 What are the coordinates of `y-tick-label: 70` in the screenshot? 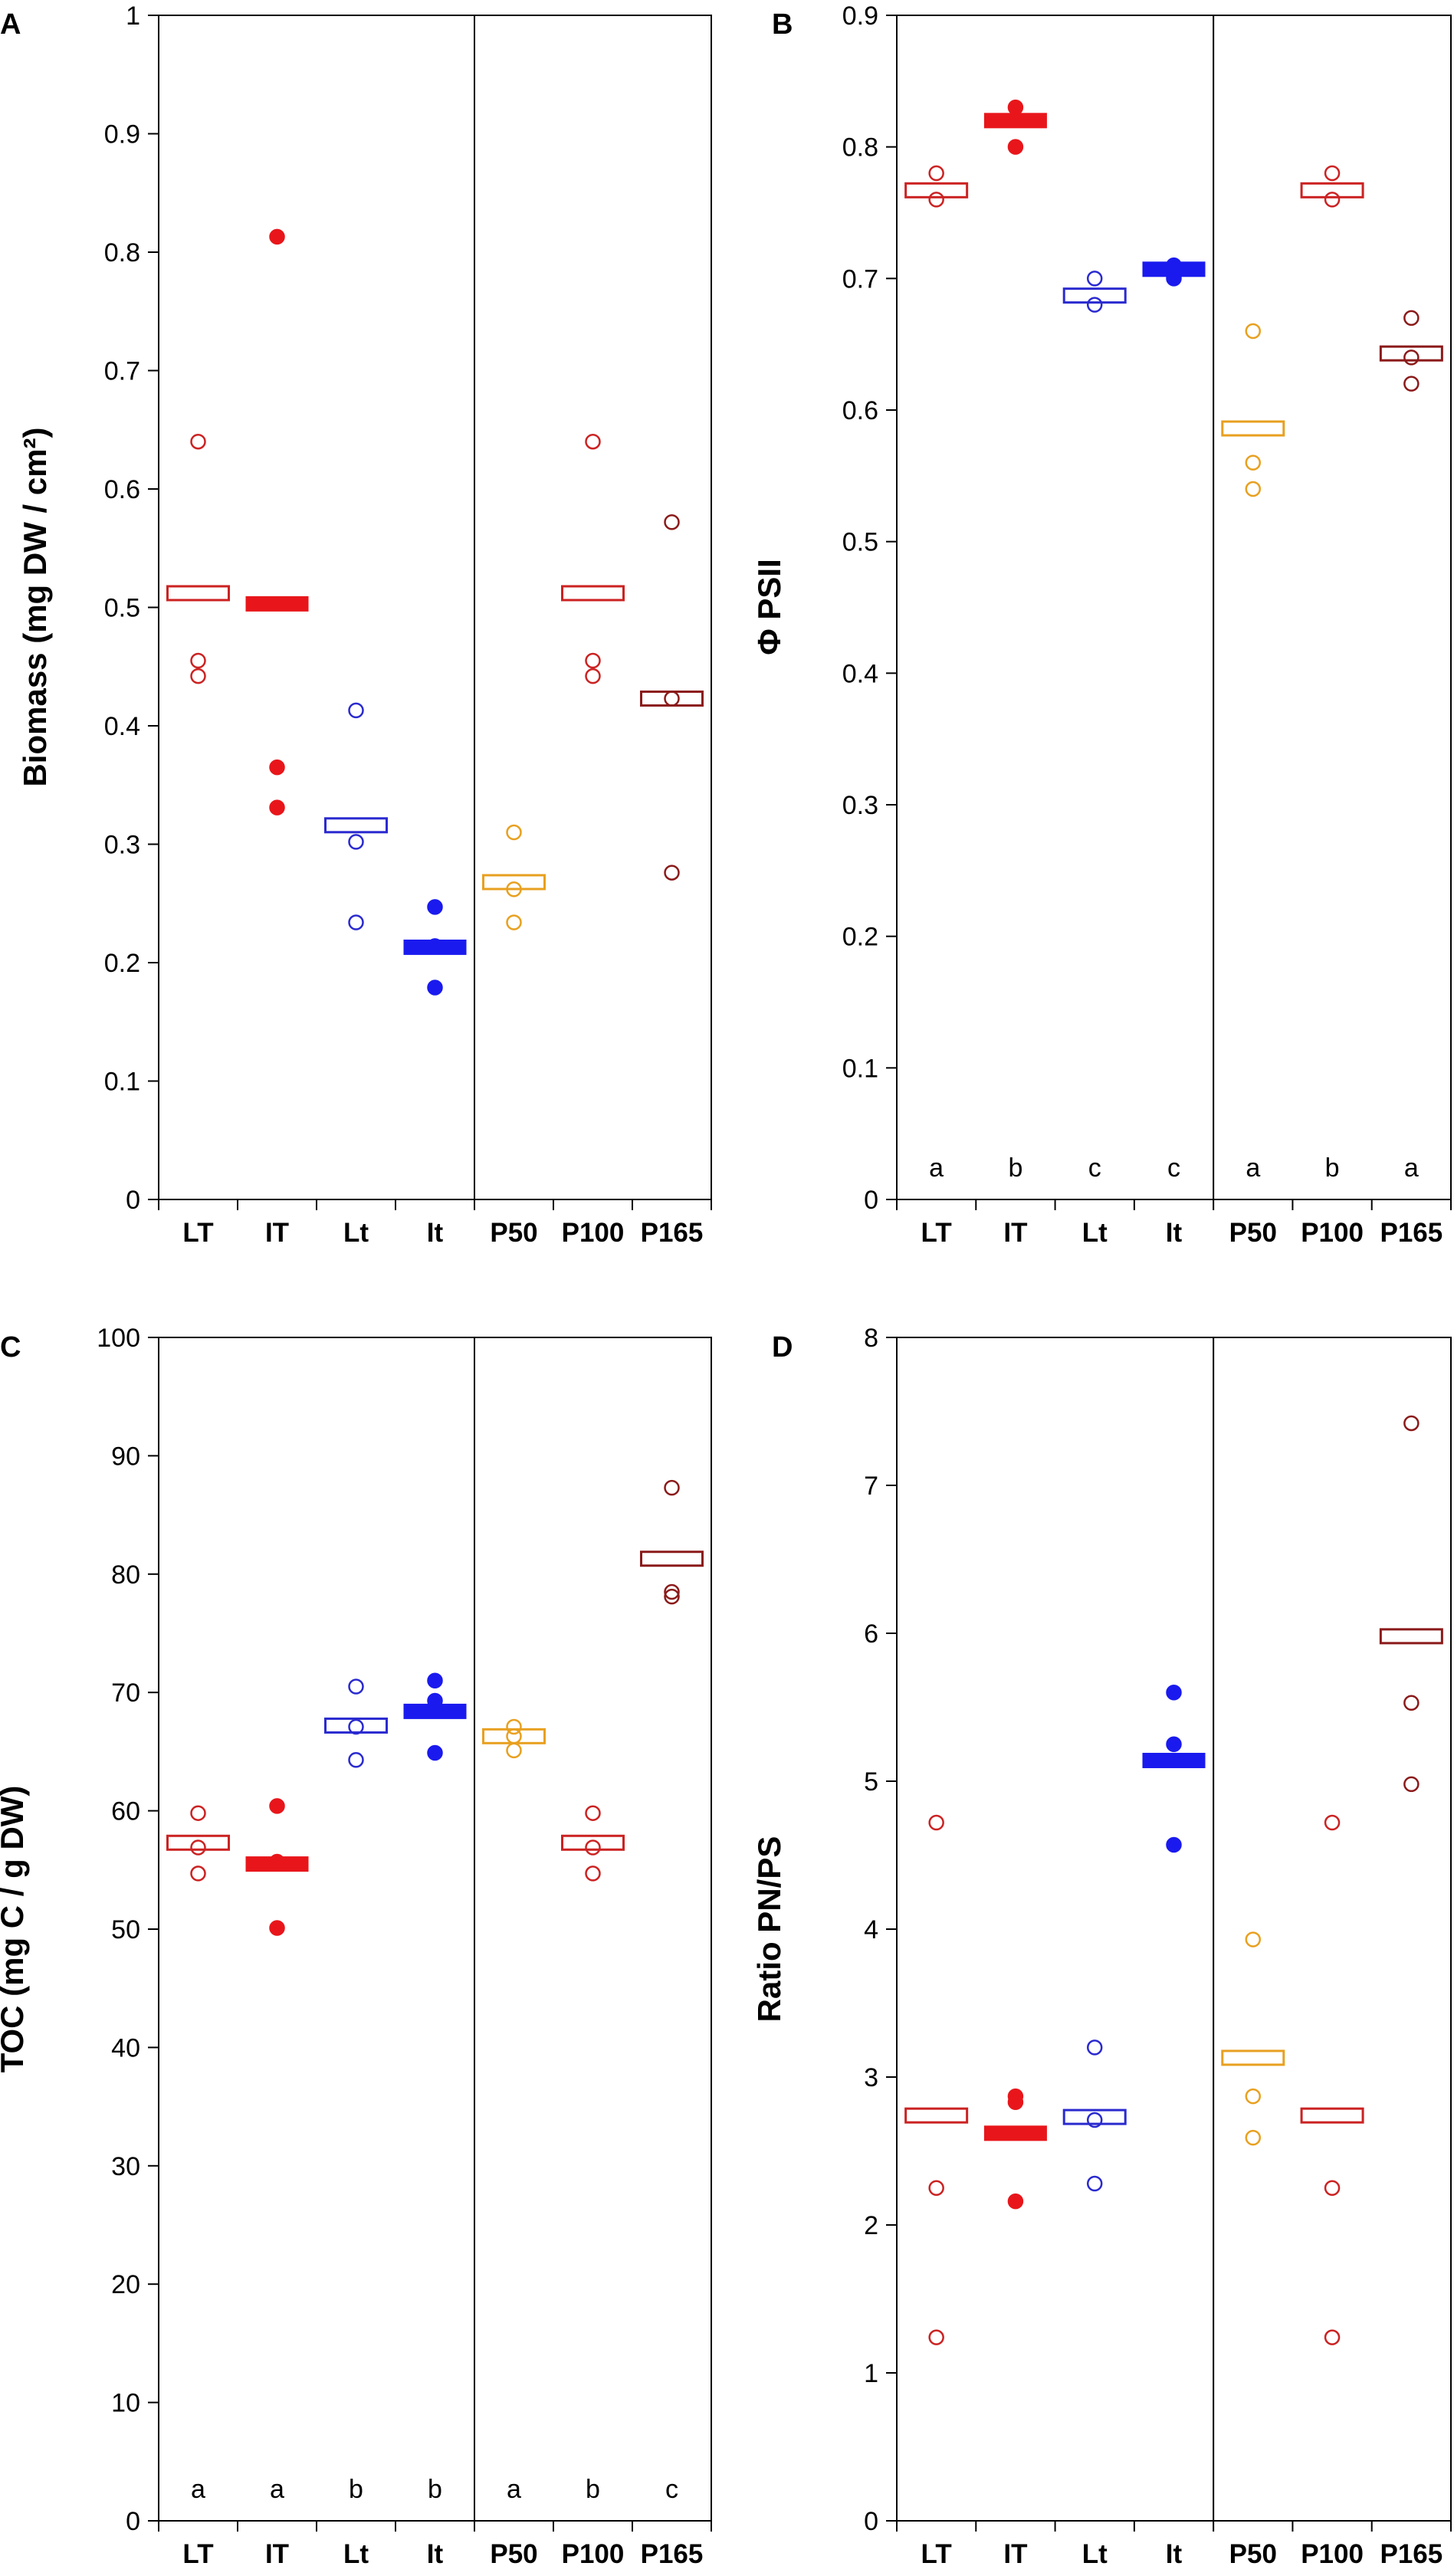 It's located at (125, 1693).